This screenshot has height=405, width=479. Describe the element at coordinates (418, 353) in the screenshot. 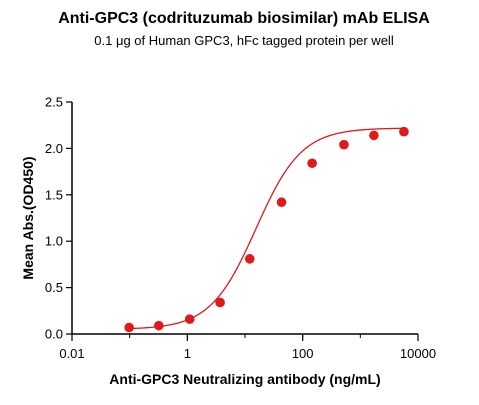

I see `x-tick-label: 10000` at that location.